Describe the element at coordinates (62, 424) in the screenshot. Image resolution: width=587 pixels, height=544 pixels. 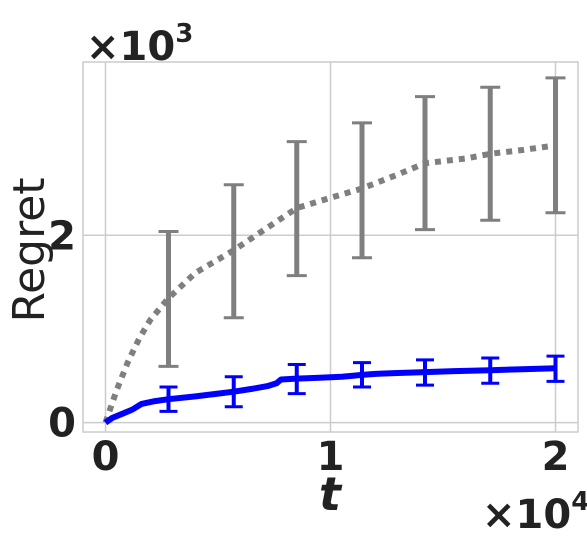
I see `y-tick-label-0: 0` at that location.